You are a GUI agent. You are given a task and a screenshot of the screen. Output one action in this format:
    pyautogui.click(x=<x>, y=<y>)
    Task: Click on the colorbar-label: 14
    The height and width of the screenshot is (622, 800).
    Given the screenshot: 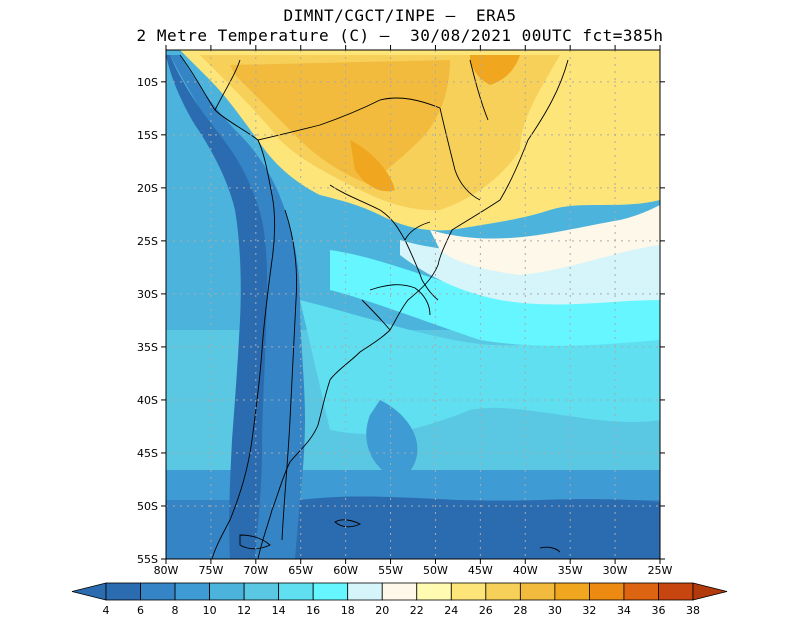 What is the action you would take?
    pyautogui.click(x=279, y=610)
    